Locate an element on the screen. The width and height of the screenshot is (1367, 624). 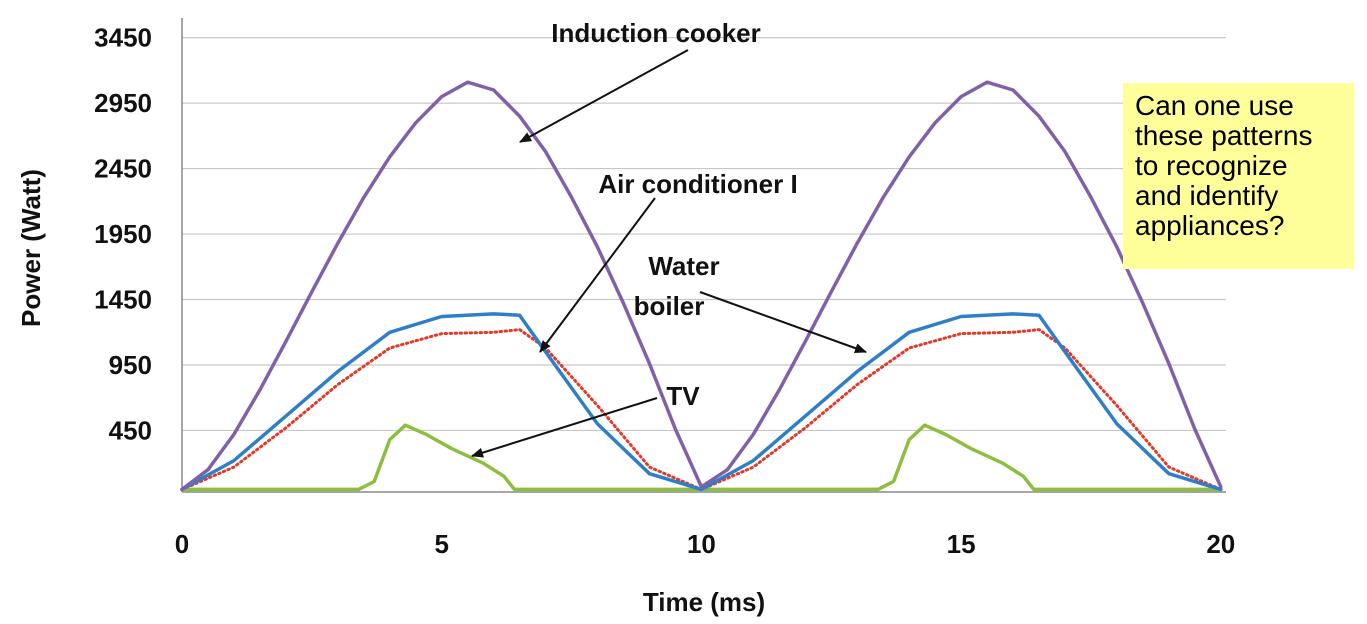
x-axis-title: Time (ms) is located at coordinates (704, 602).